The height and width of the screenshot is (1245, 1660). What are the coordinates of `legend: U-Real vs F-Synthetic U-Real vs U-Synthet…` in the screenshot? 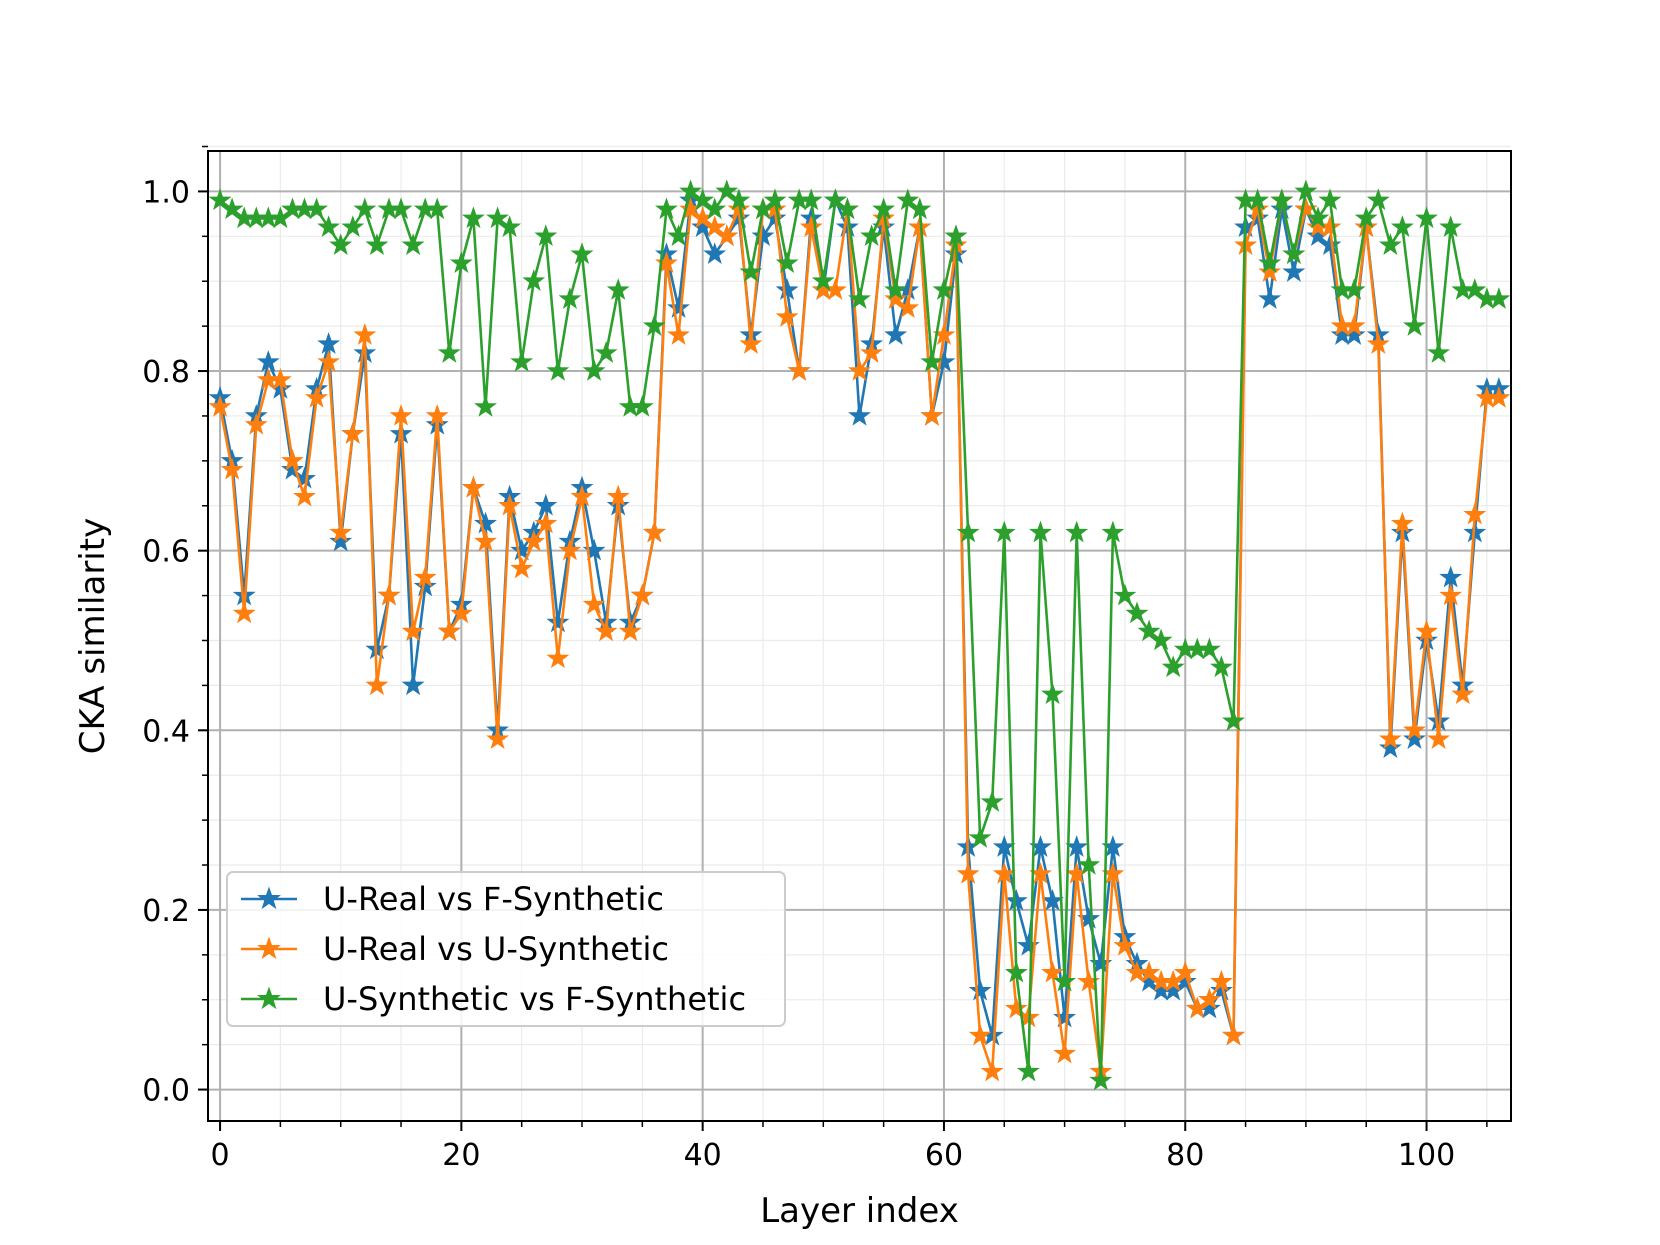 It's located at (506, 949).